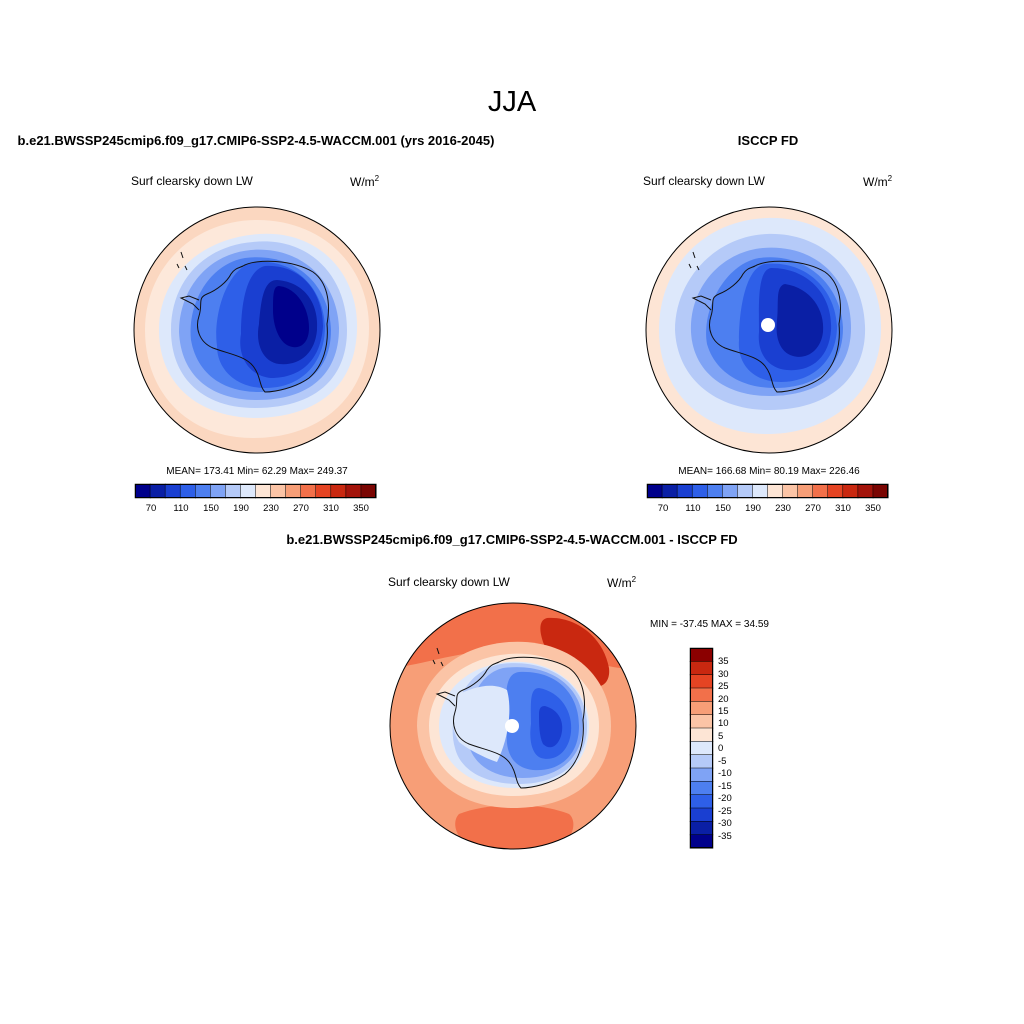 The width and height of the screenshot is (1024, 1024). Describe the element at coordinates (211, 508) in the screenshot. I see `panel-1-colorbar-tick: 150` at that location.